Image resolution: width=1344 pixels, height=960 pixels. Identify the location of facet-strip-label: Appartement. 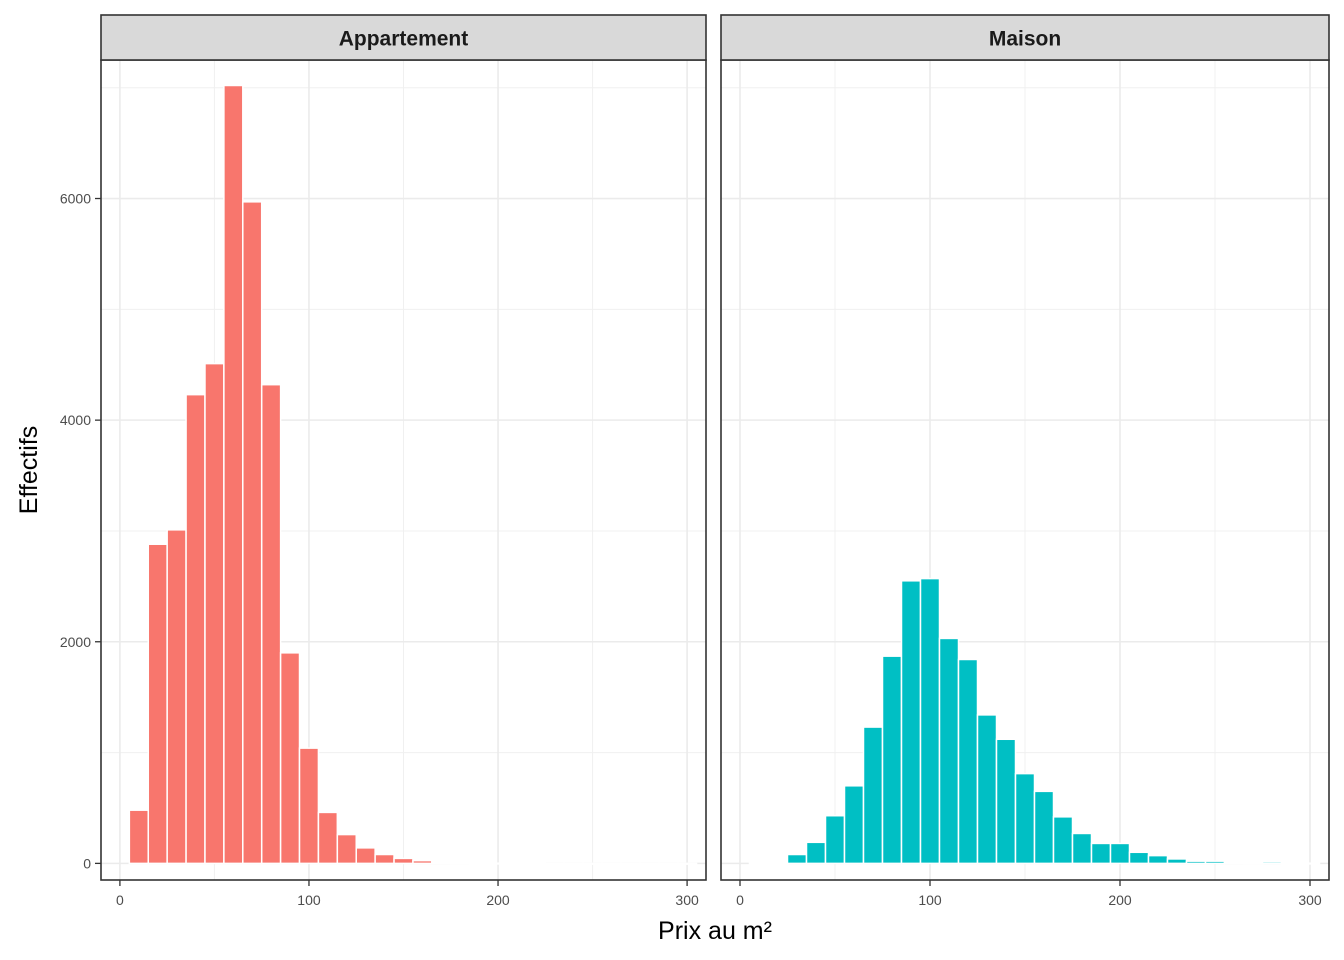
(404, 39).